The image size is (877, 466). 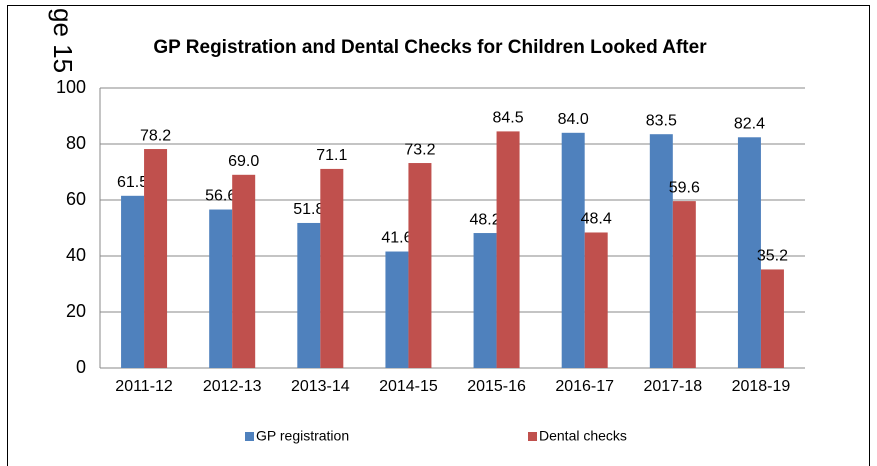 What do you see at coordinates (76, 199) in the screenshot?
I see `y-tick-label: 60` at bounding box center [76, 199].